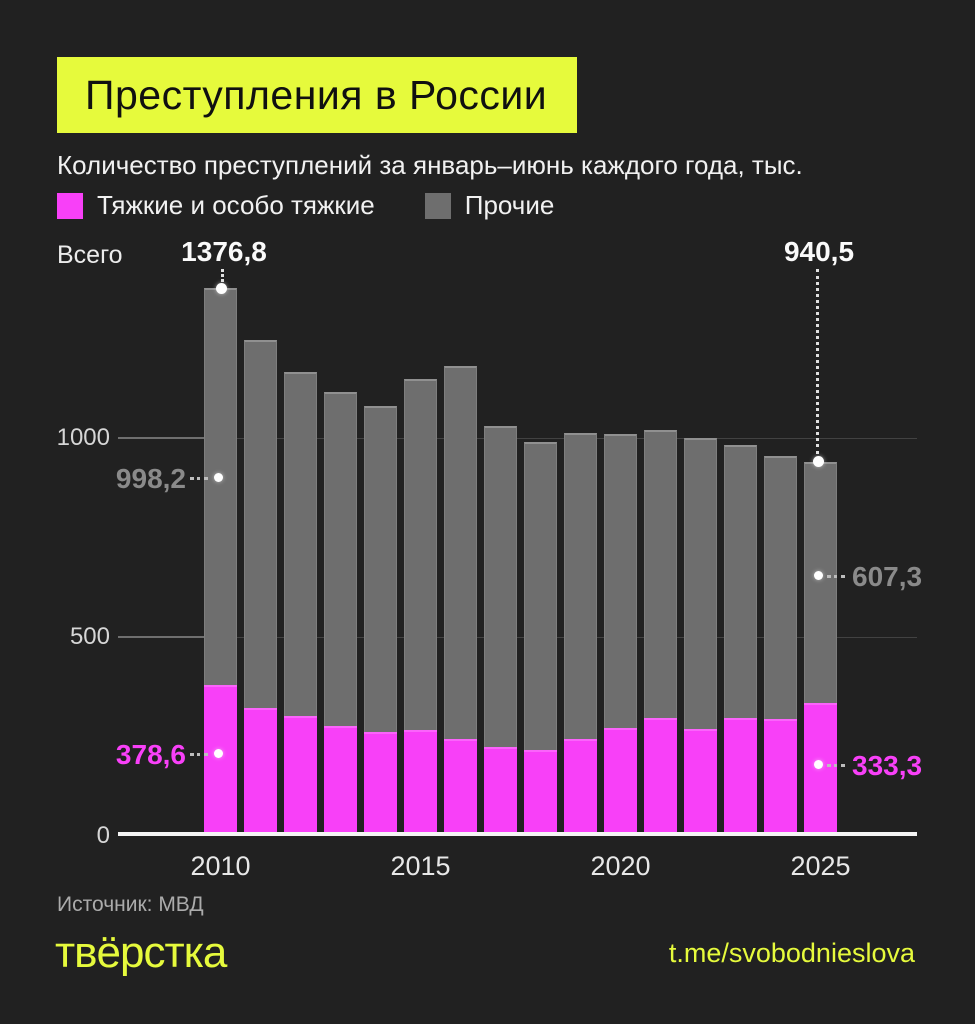  What do you see at coordinates (818, 461) in the screenshot?
I see `callout-last-total-dot` at bounding box center [818, 461].